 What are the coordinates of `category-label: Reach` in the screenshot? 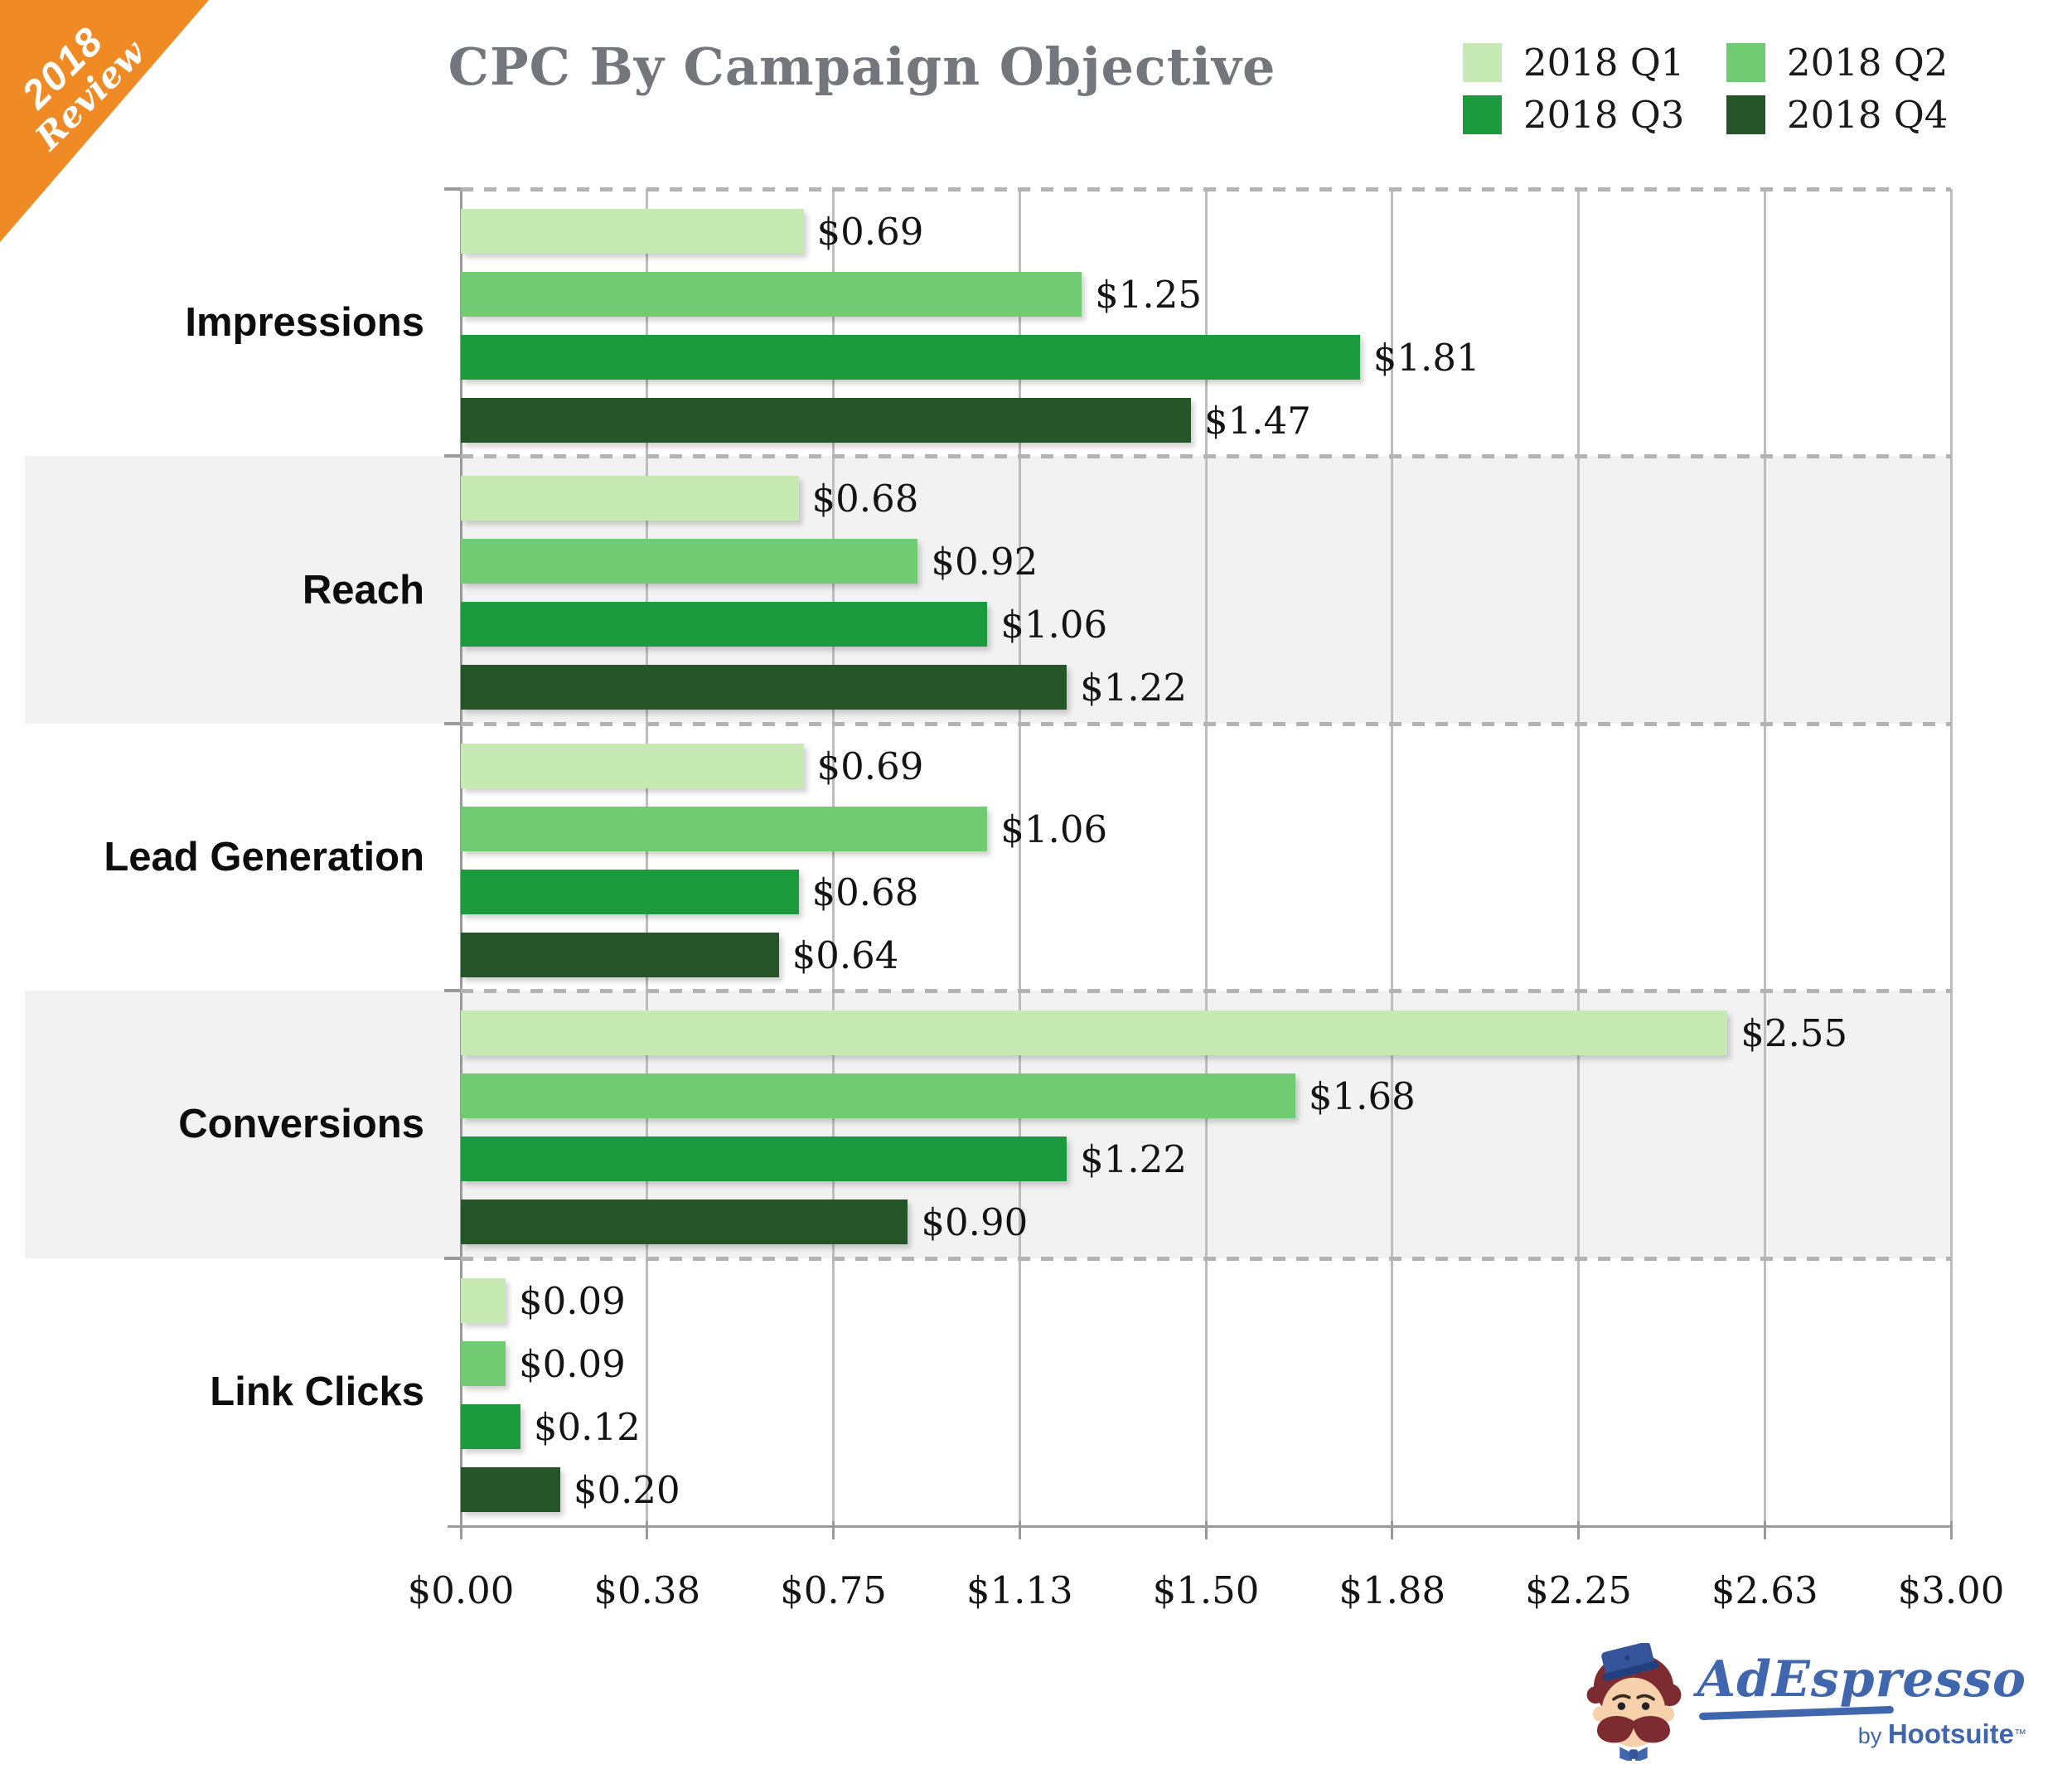 It's located at (363, 590).